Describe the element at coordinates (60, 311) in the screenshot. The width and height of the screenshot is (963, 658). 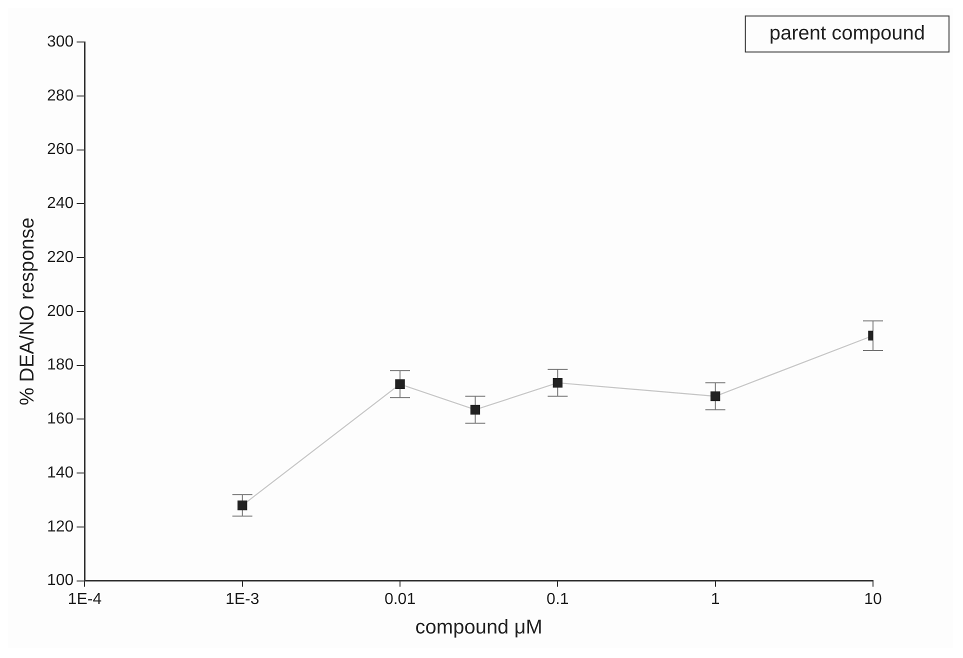
I see `y-tick-label: 200` at that location.